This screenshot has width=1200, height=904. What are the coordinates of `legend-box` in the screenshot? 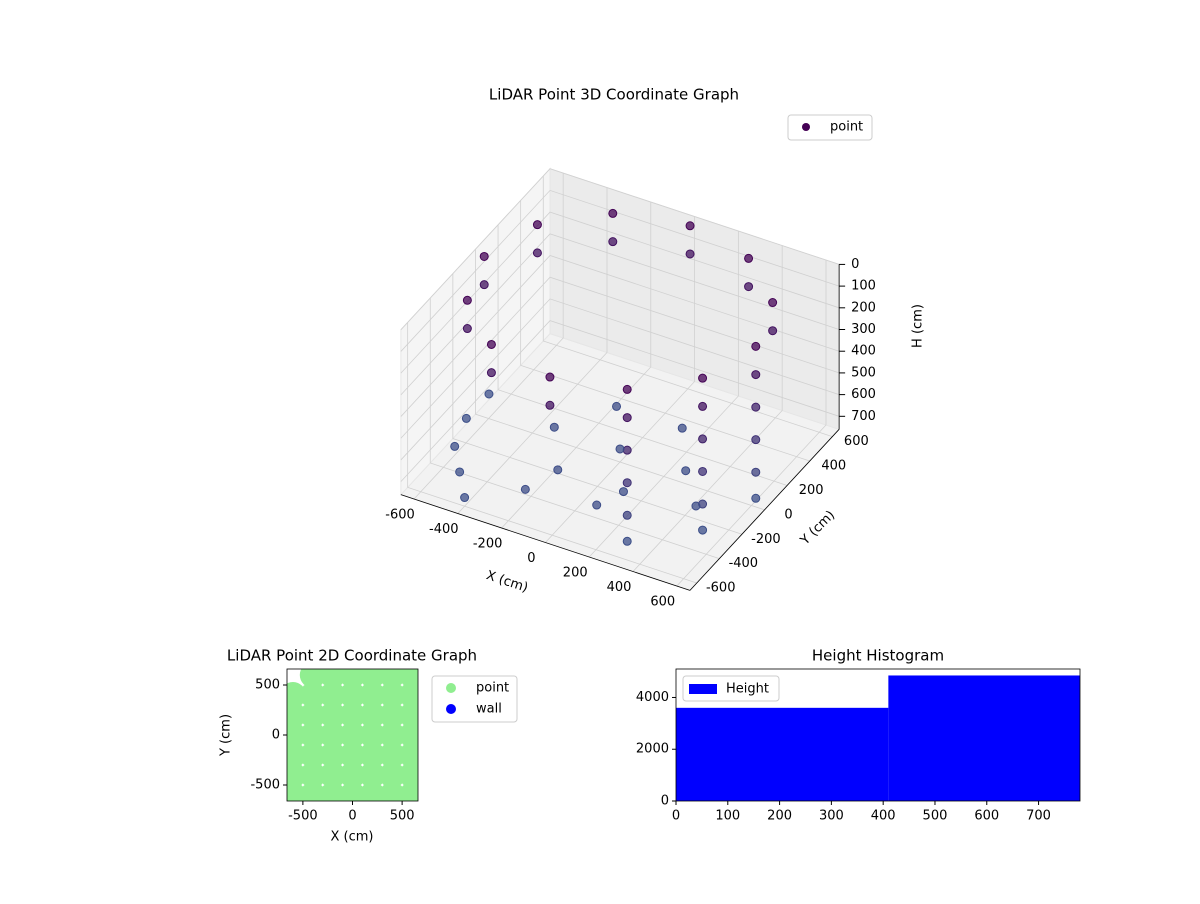 It's located at (830, 127).